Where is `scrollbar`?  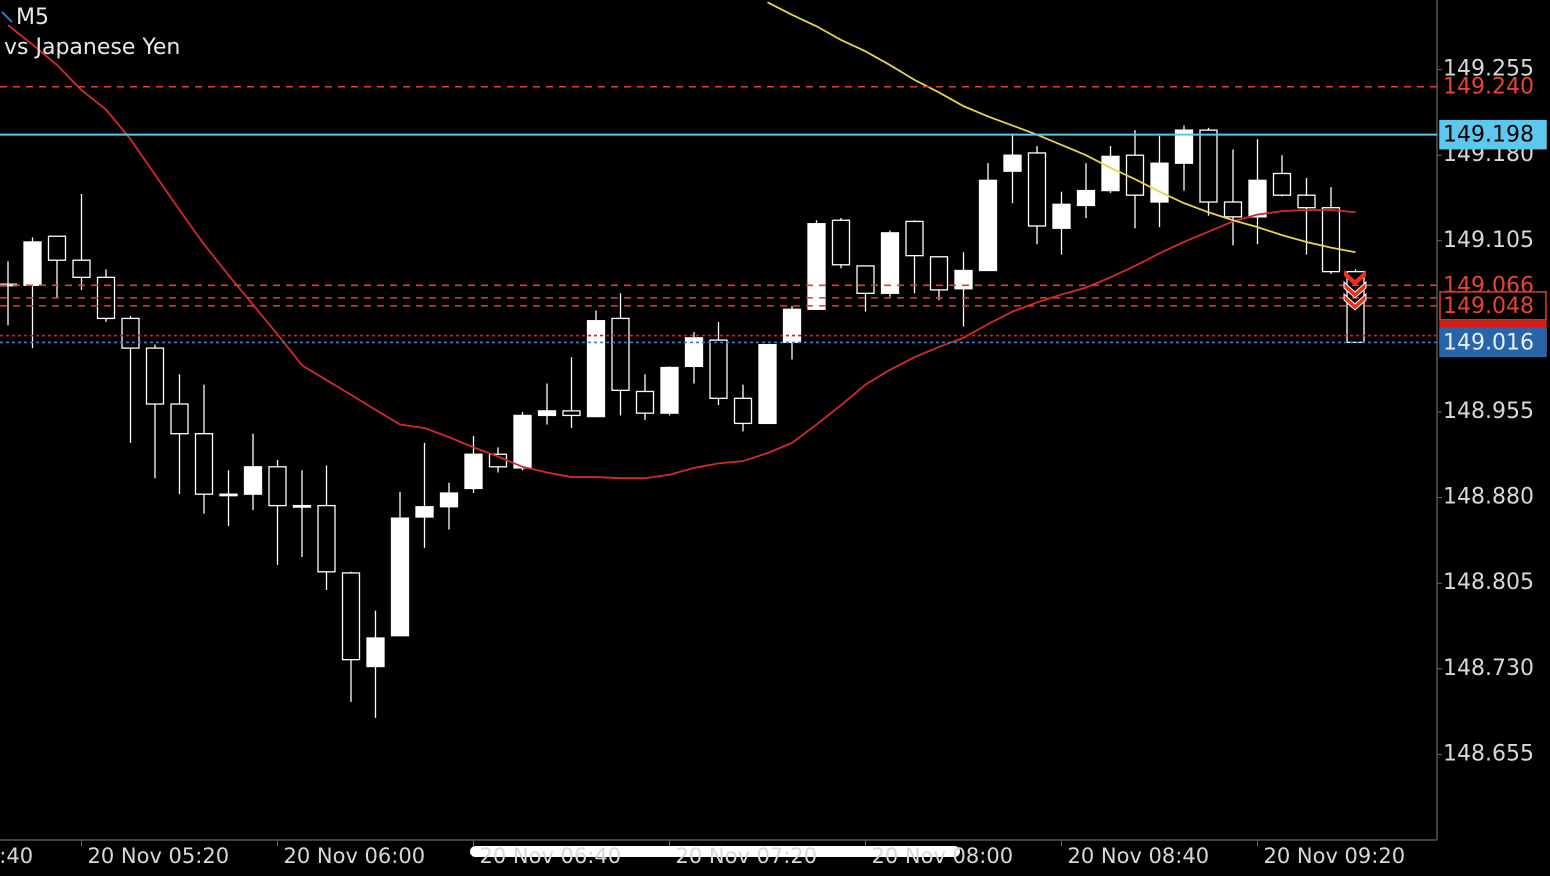
scrollbar is located at coordinates (715, 851).